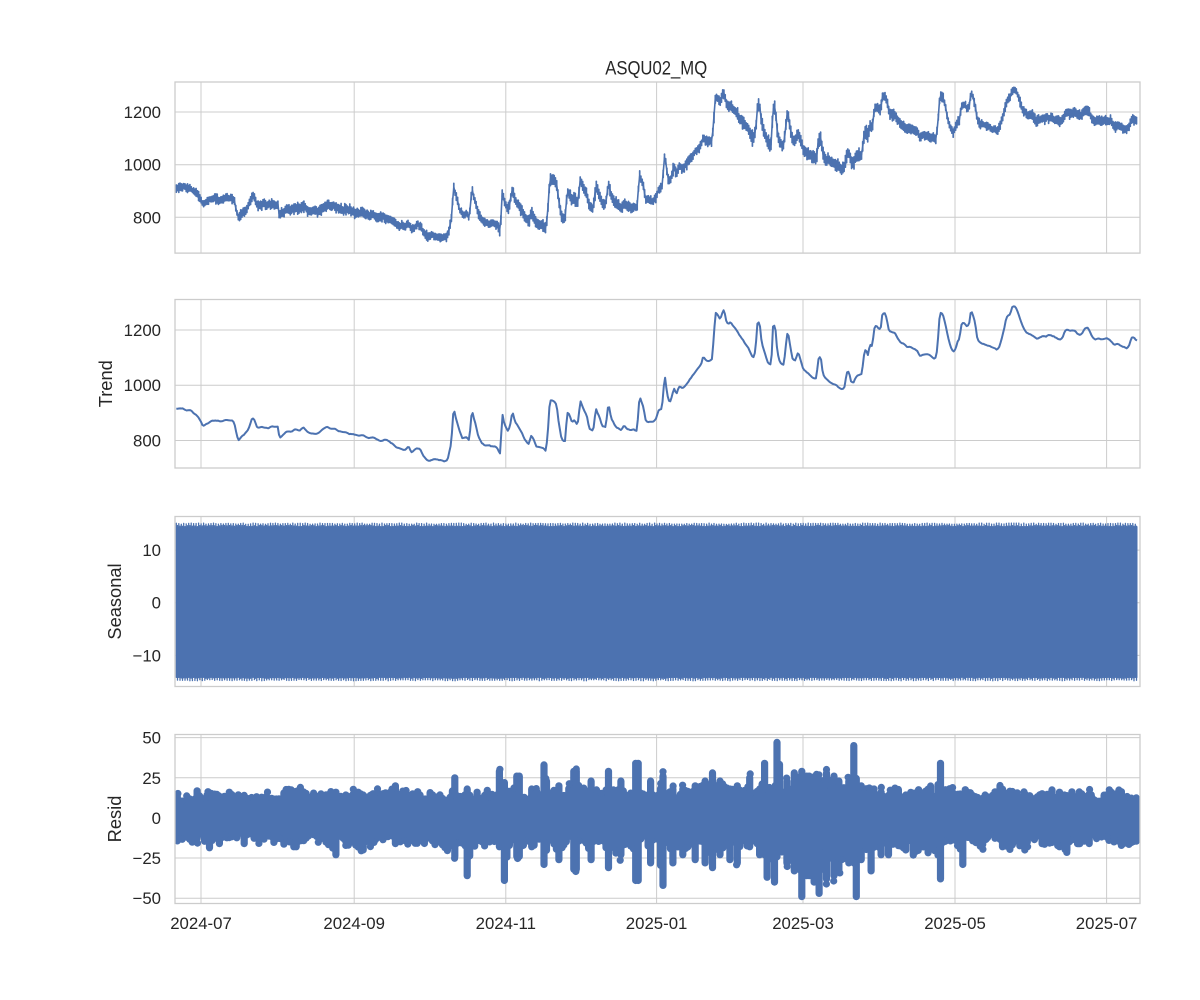  What do you see at coordinates (147, 655) in the screenshot?
I see `svg-text: −10` at bounding box center [147, 655].